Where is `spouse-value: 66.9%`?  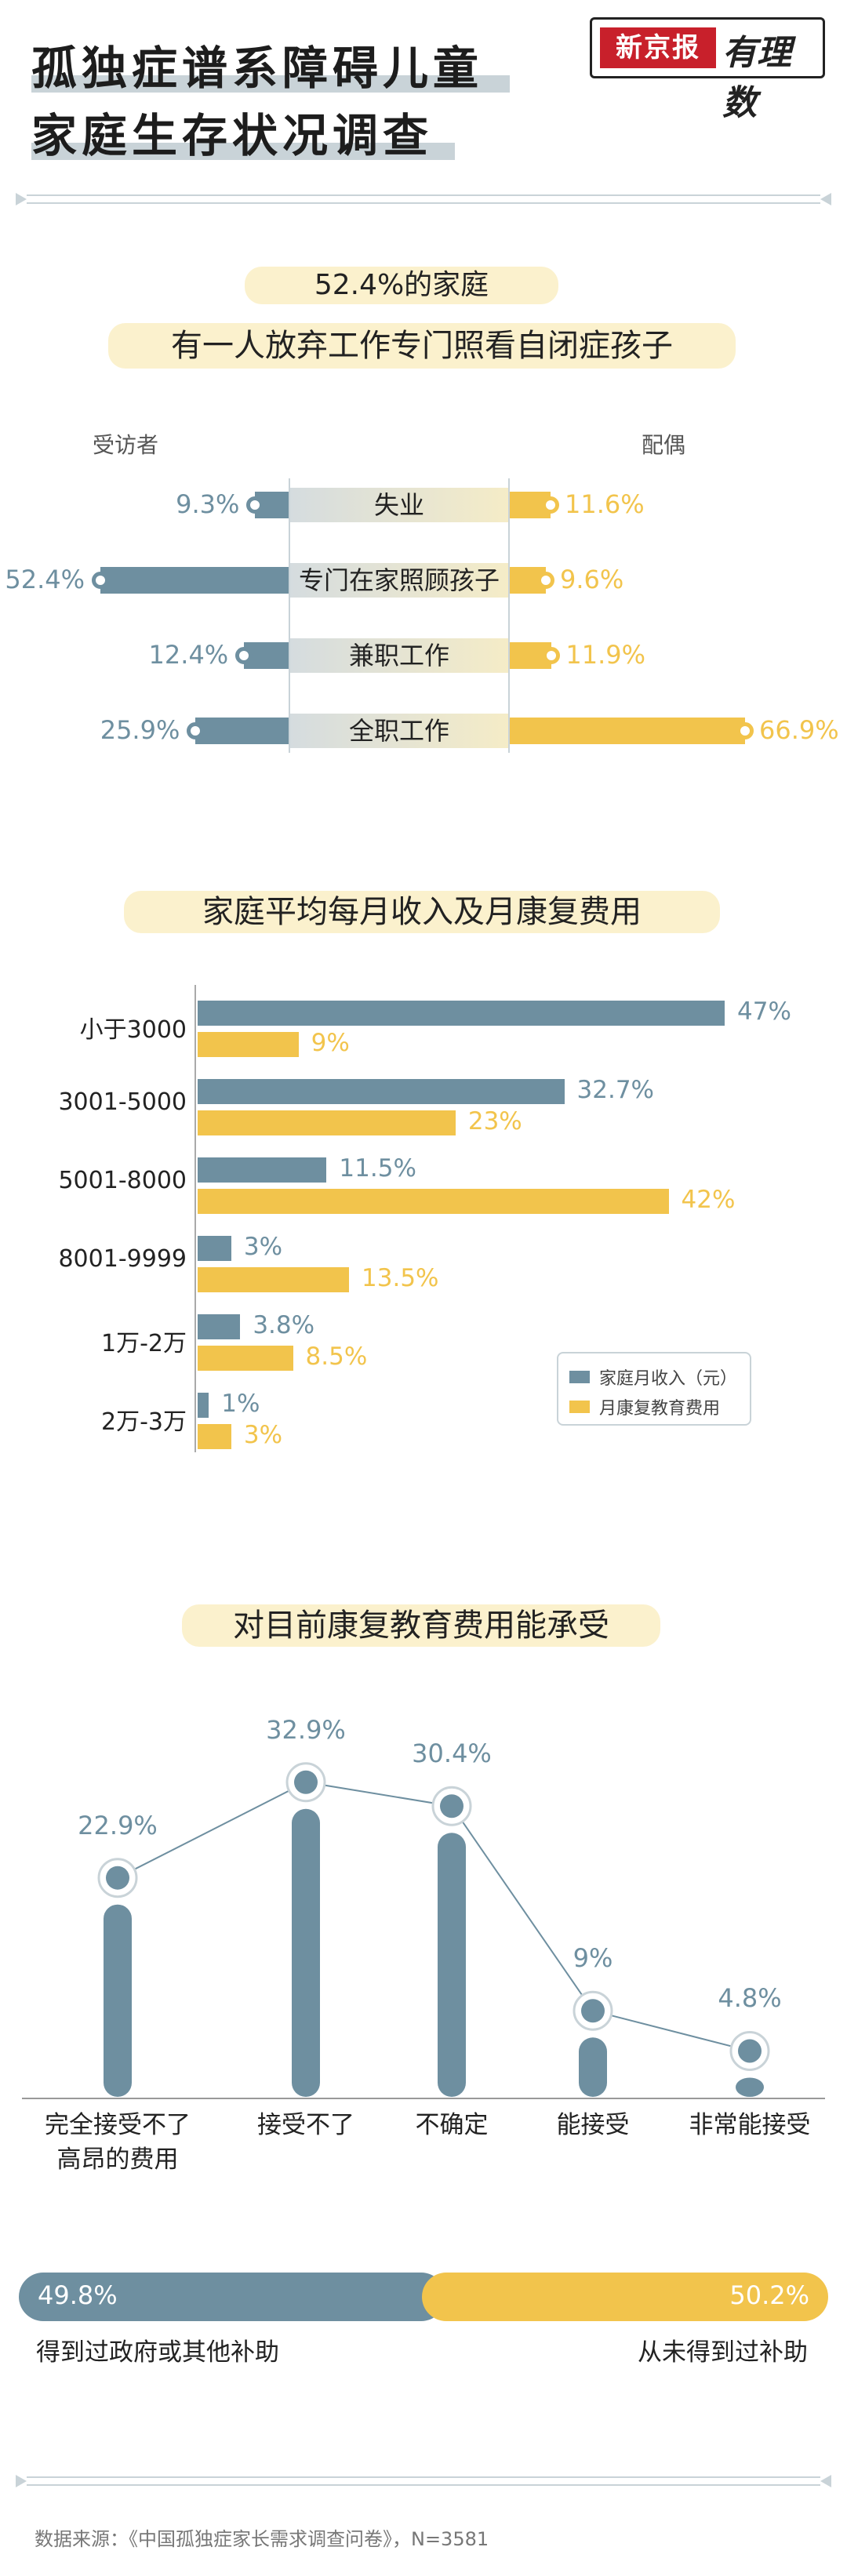 spouse-value: 66.9% is located at coordinates (799, 730).